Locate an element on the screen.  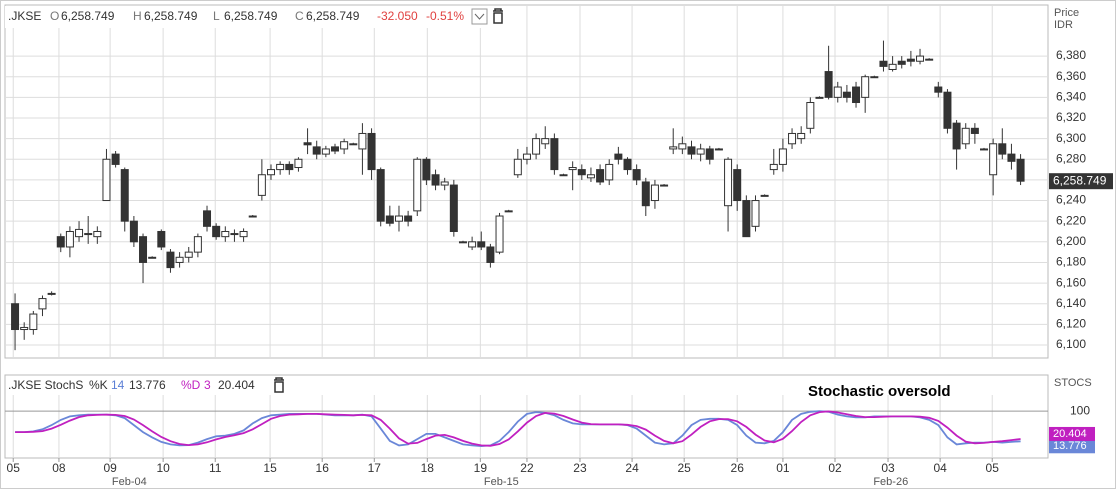
y-tick-label: 6,360 is located at coordinates (1071, 76).